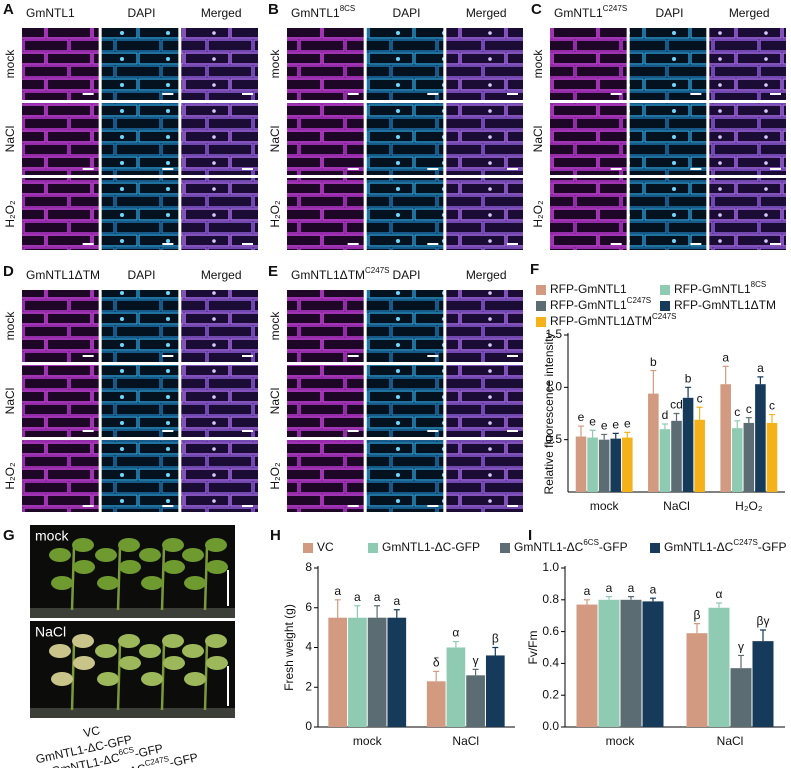 The width and height of the screenshot is (791, 768). I want to click on text-part: C247S, so click(745, 542).